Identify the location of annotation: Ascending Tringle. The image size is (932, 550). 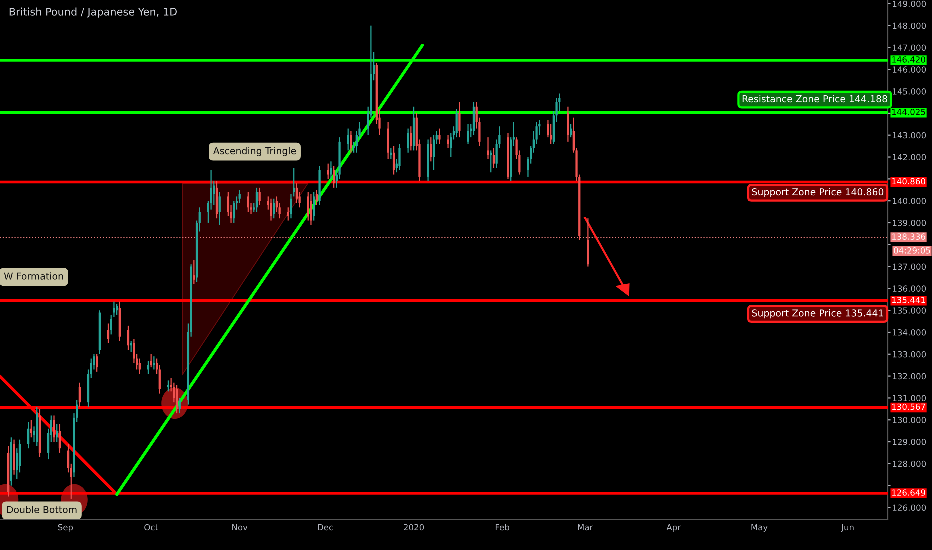
(254, 151).